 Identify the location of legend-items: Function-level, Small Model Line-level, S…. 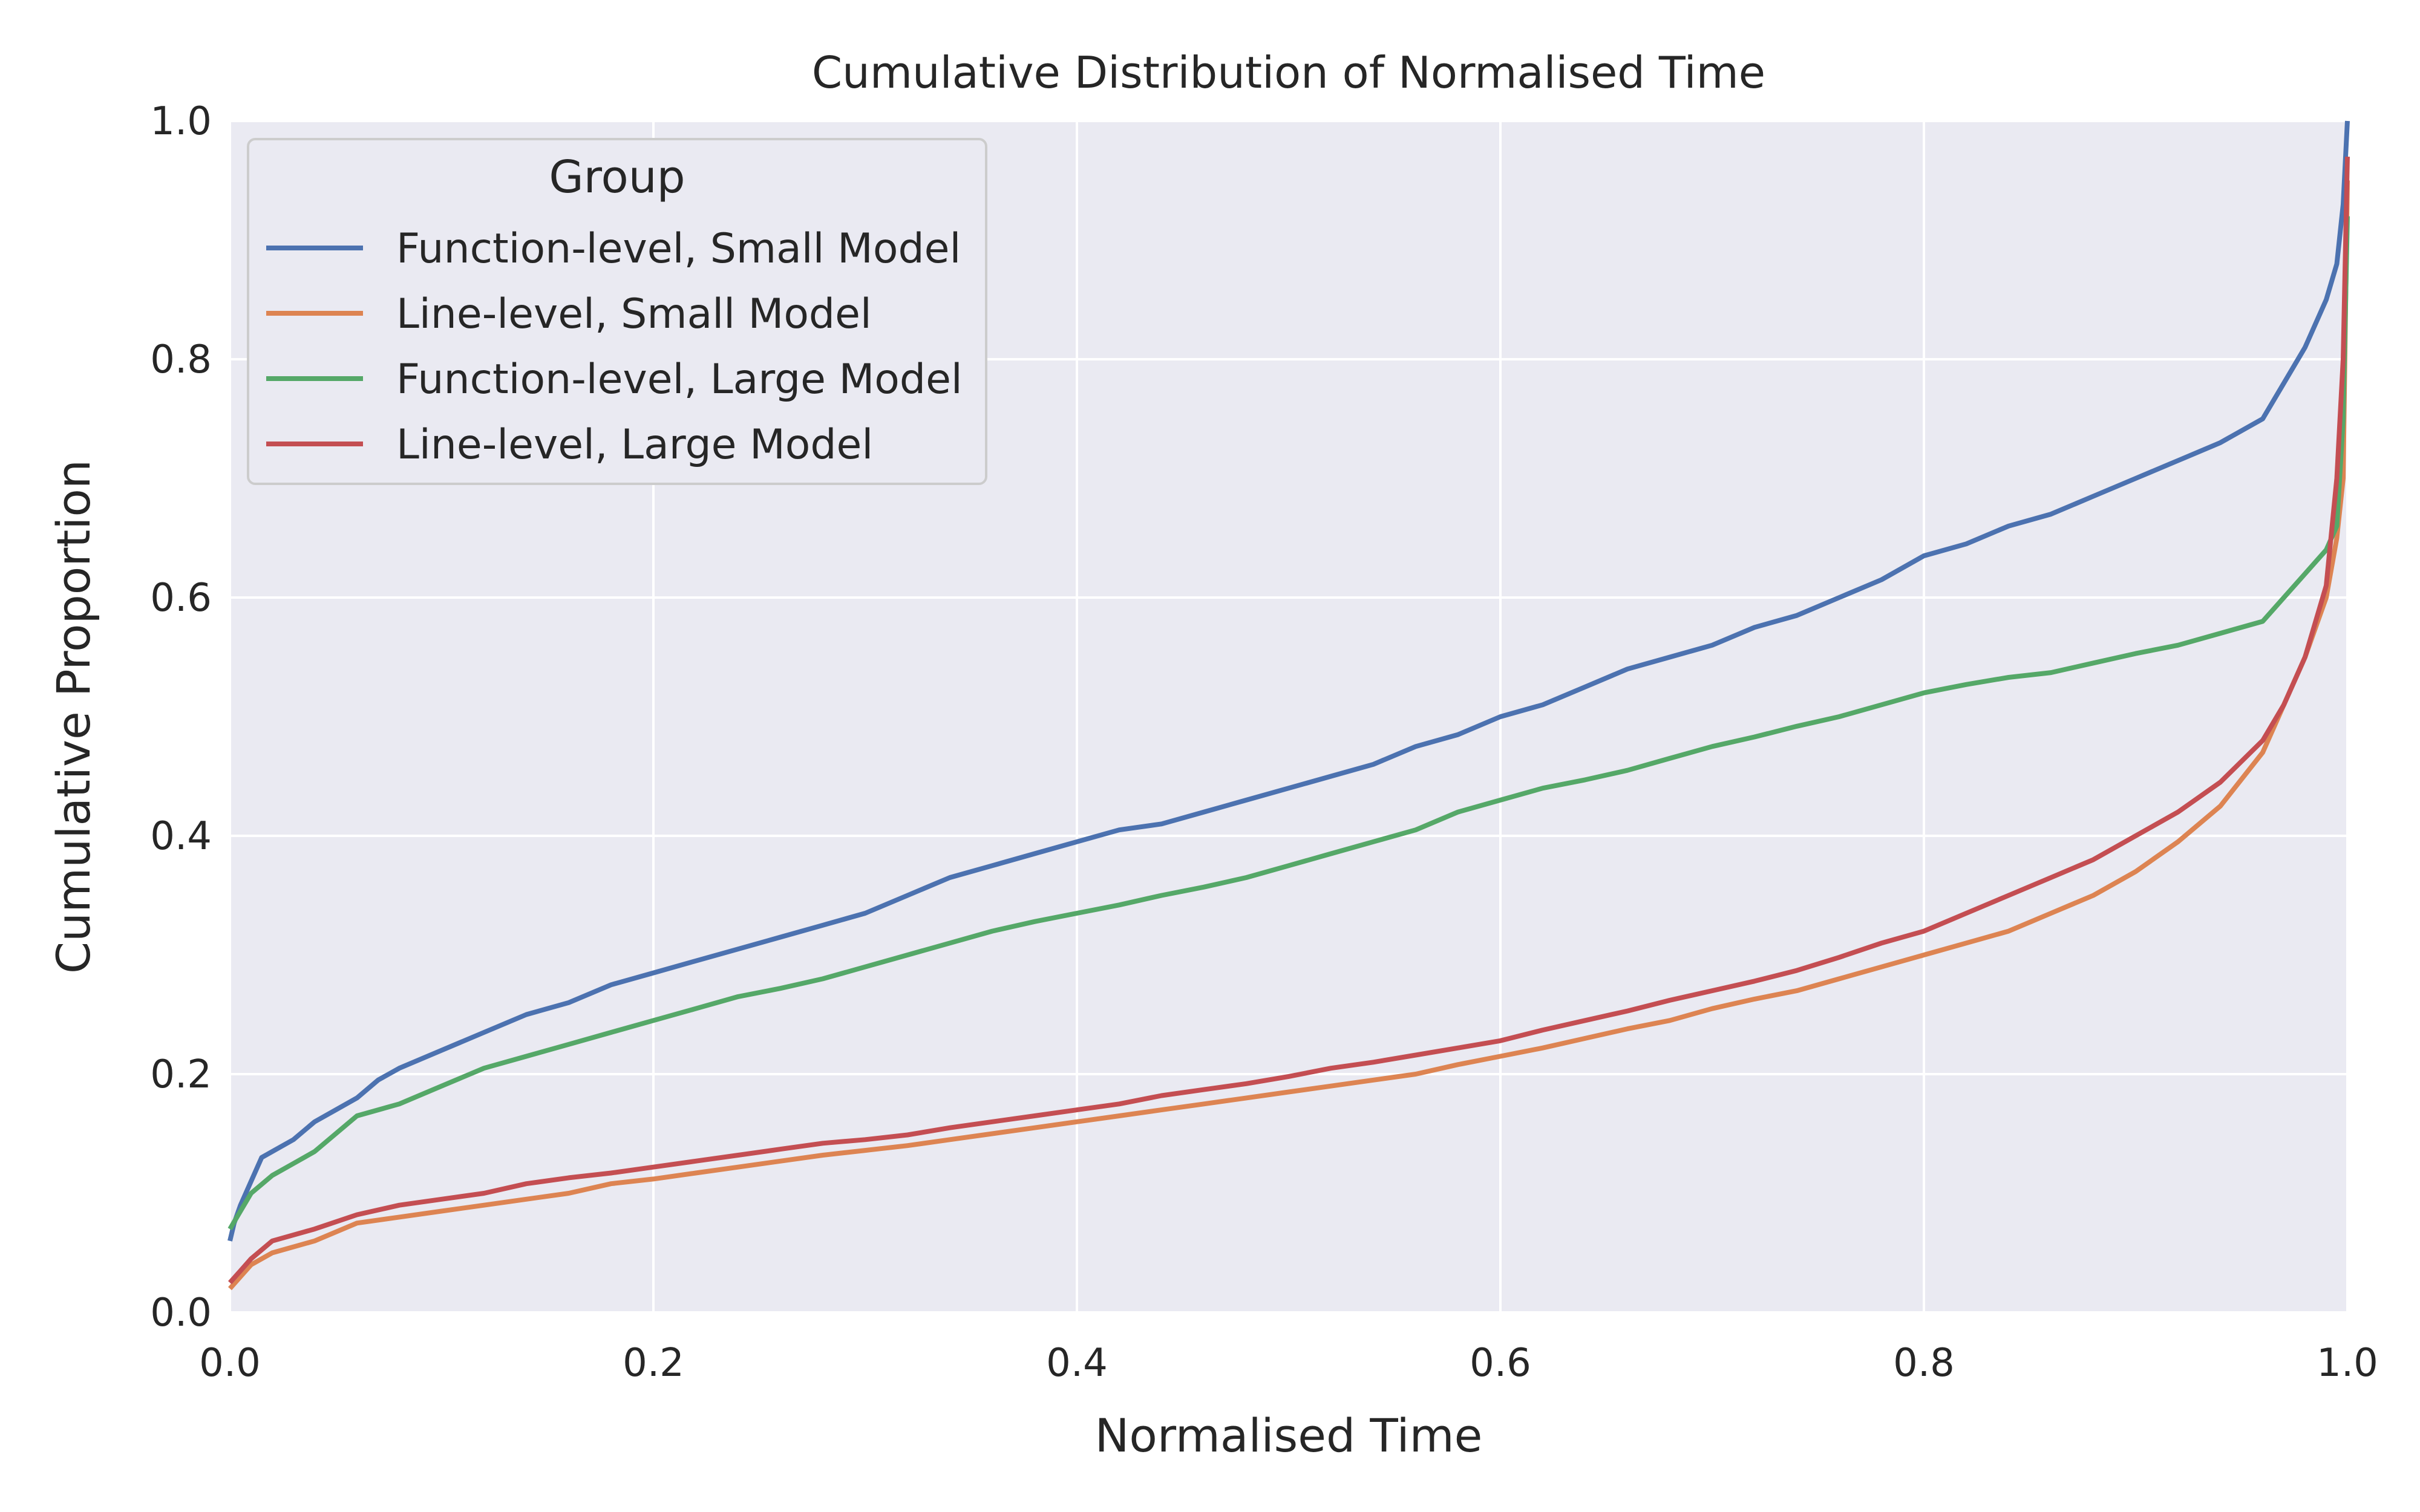
(614, 347).